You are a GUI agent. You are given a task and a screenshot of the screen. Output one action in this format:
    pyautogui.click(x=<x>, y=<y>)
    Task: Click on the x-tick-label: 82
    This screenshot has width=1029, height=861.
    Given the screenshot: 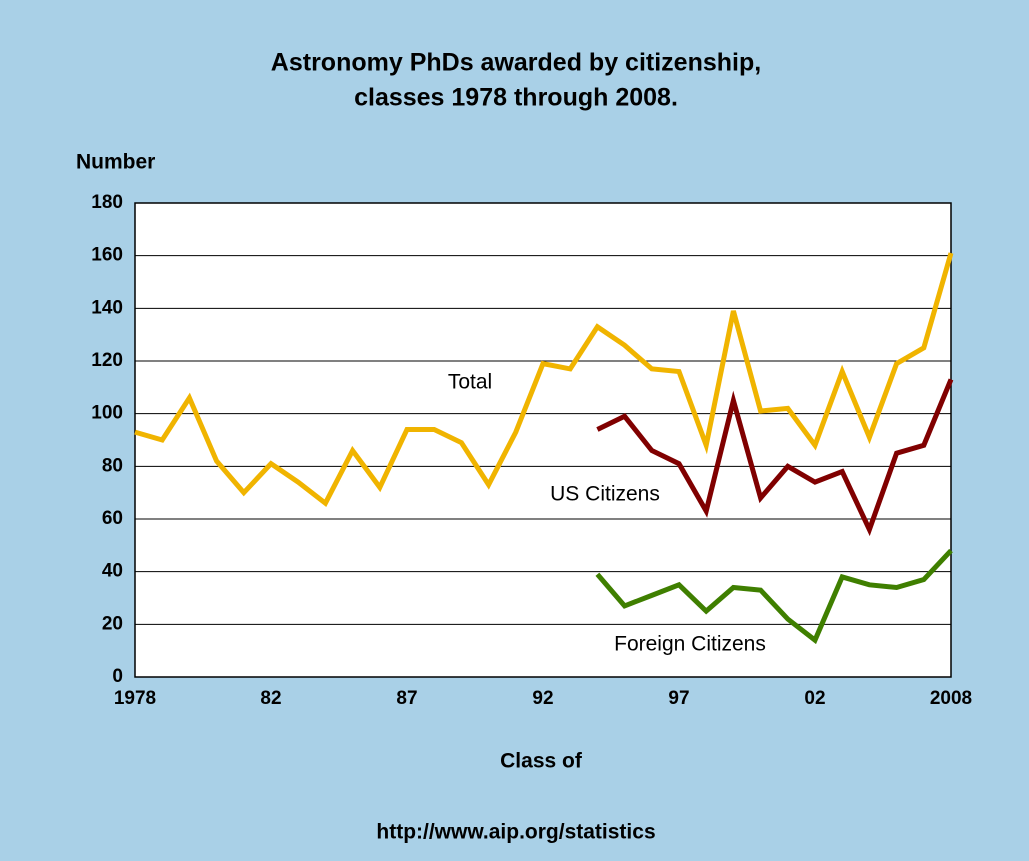 What is the action you would take?
    pyautogui.click(x=270, y=698)
    